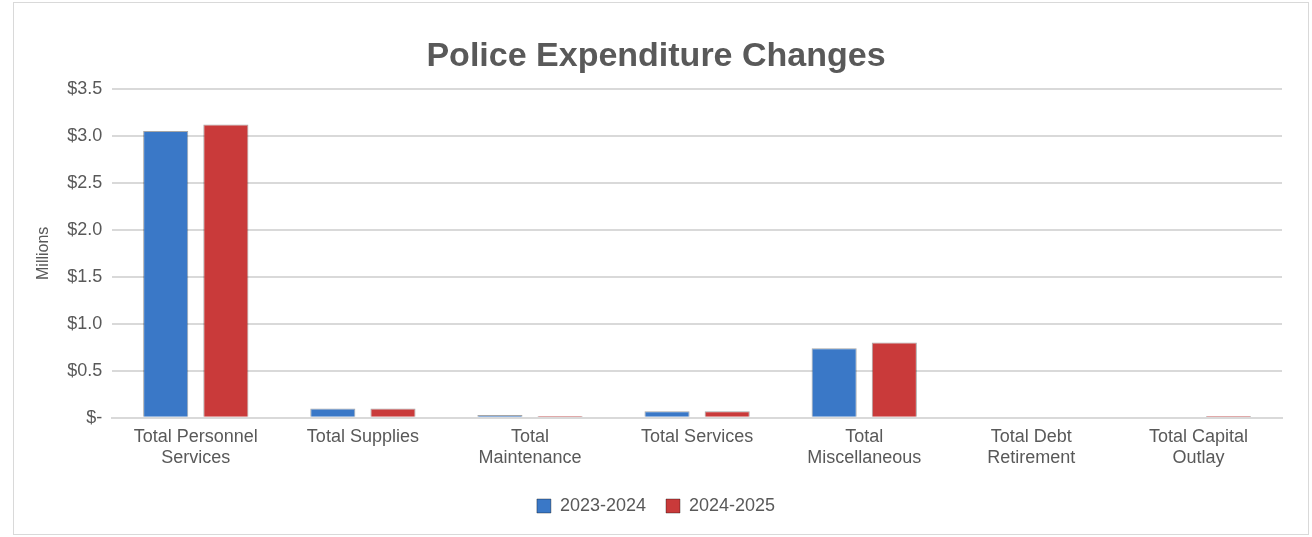 This screenshot has width=1312, height=537. I want to click on category-label: Outlay, so click(1198, 457).